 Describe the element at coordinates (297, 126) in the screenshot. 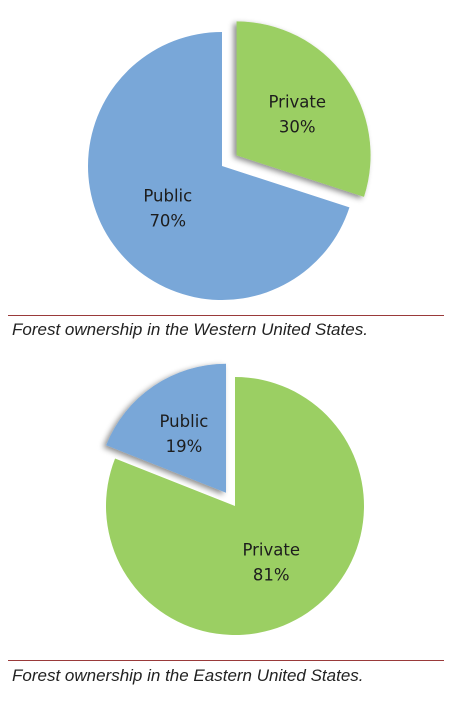

I see `slice-value-private: 30%` at that location.